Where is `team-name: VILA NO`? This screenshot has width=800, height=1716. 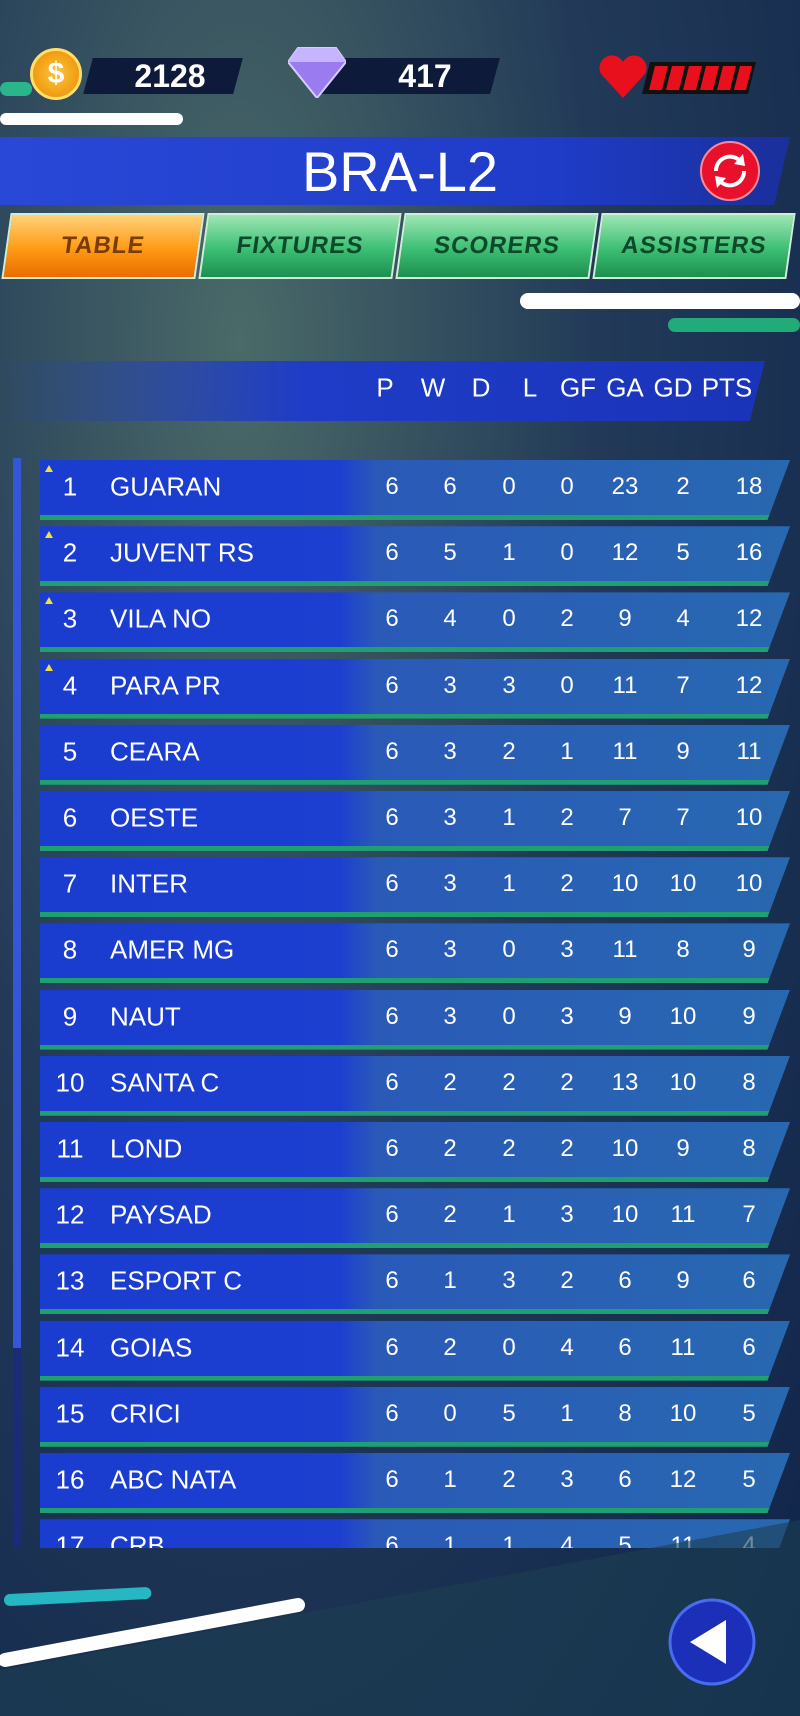
team-name: VILA NO is located at coordinates (161, 618).